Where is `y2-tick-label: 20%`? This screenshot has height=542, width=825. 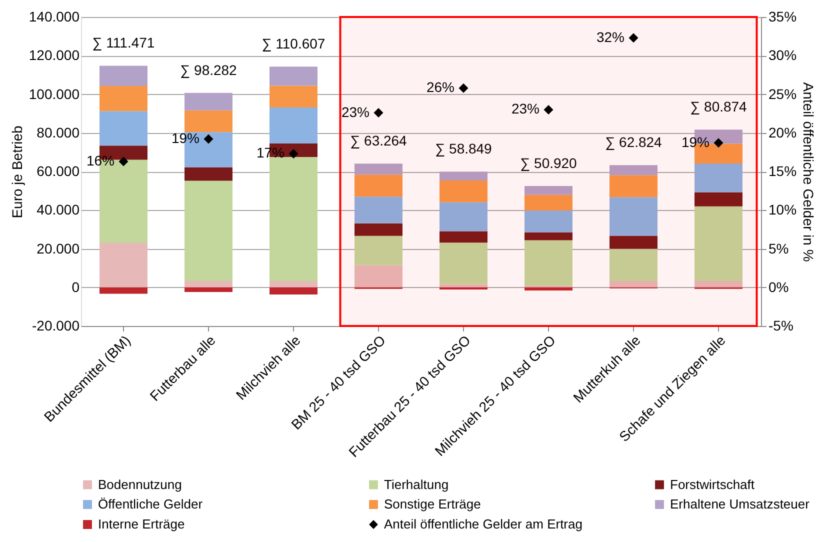
y2-tick-label: 20% is located at coordinates (782, 132).